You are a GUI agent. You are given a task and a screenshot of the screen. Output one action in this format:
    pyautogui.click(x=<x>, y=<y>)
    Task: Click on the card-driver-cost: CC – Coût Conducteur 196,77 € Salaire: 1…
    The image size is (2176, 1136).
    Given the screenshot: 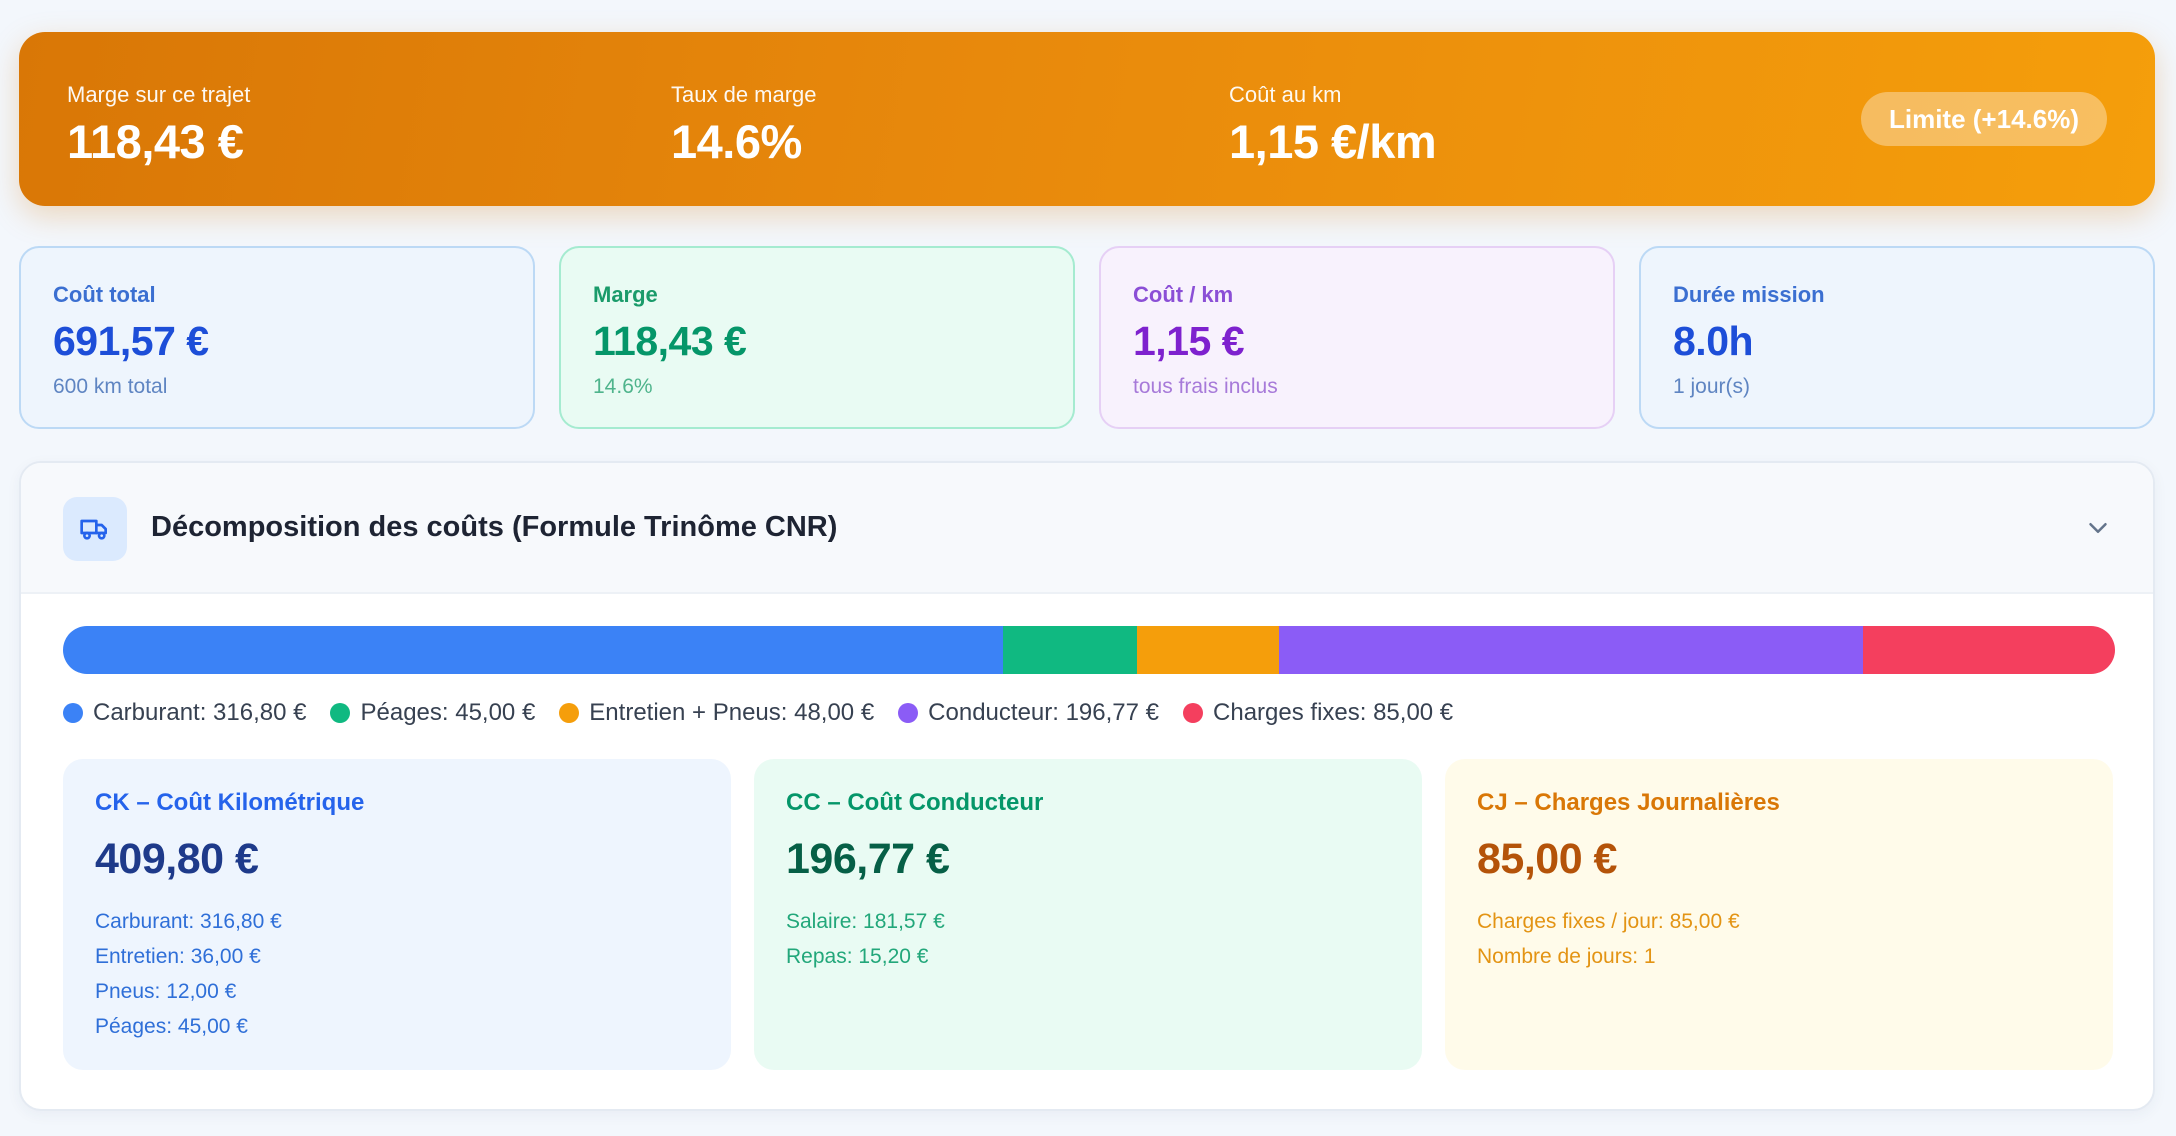 What is the action you would take?
    pyautogui.click(x=1088, y=914)
    